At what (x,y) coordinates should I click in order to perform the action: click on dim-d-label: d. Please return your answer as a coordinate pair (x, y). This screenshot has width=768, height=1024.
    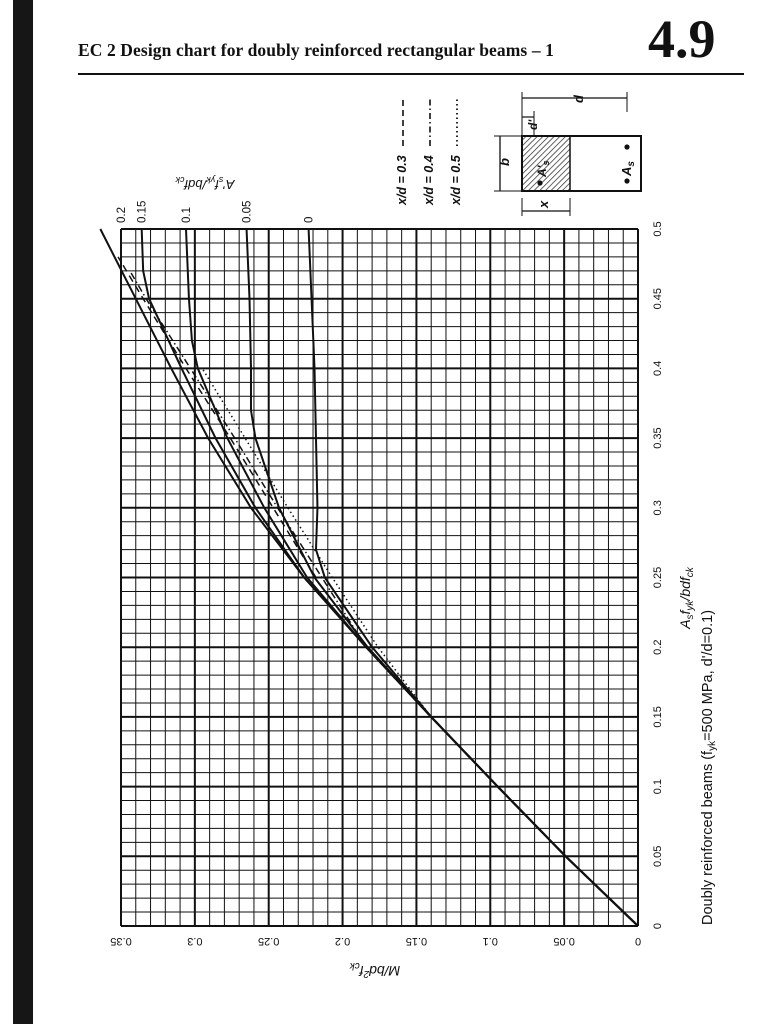
    Looking at the image, I should click on (578, 98).